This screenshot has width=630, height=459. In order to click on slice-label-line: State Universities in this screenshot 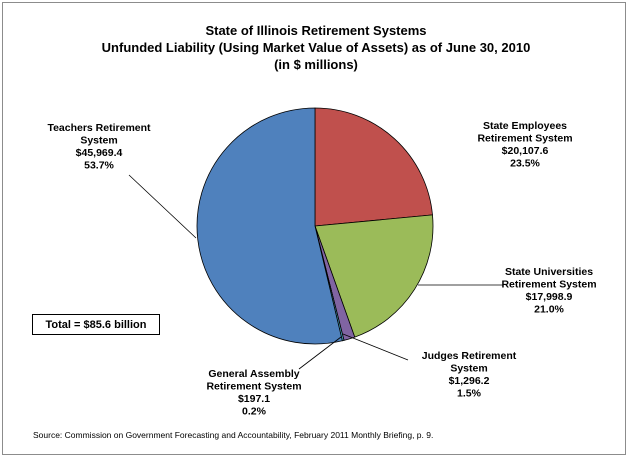, I will do `click(549, 272)`.